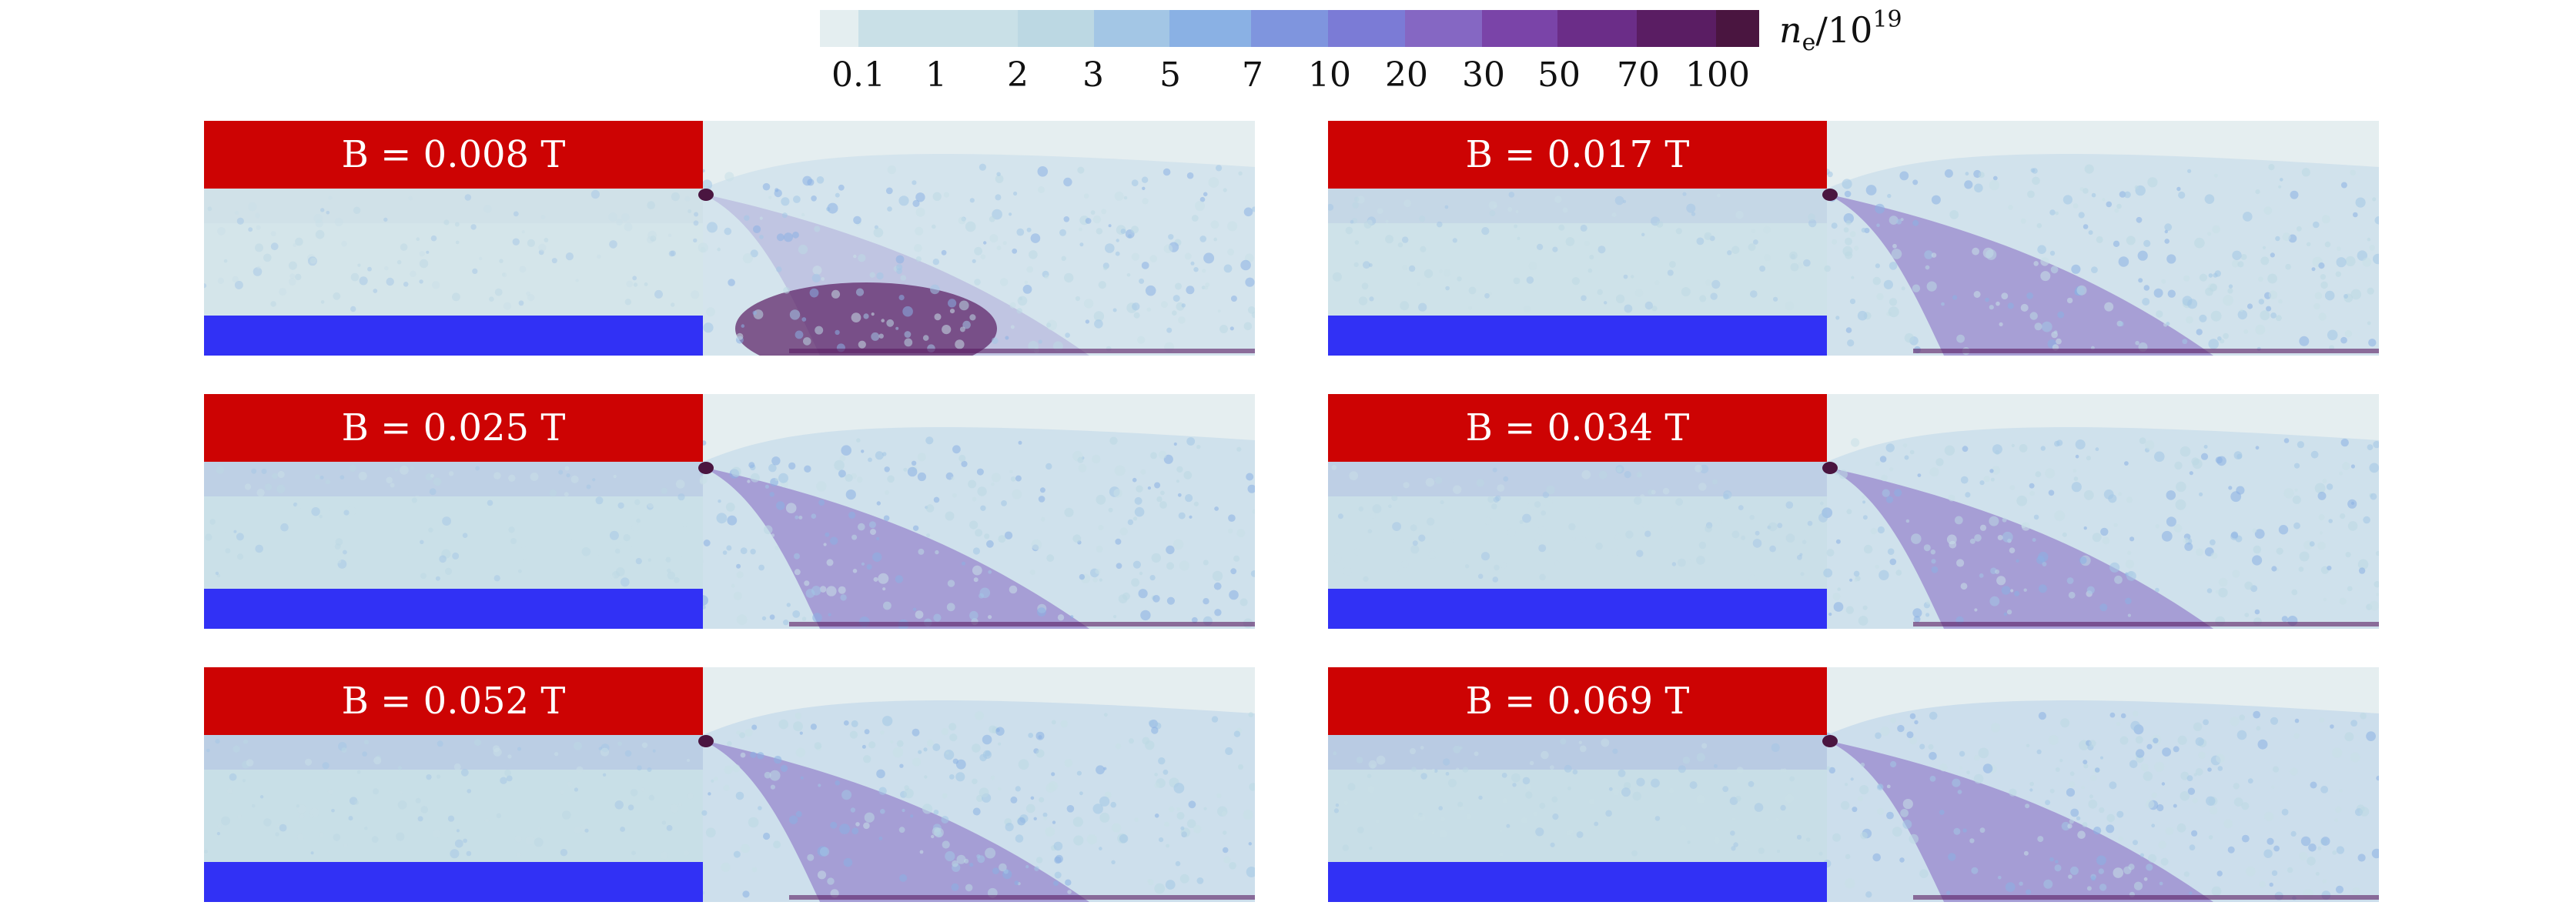 The width and height of the screenshot is (2576, 912). I want to click on panel-label: B = 0.052 T, so click(454, 701).